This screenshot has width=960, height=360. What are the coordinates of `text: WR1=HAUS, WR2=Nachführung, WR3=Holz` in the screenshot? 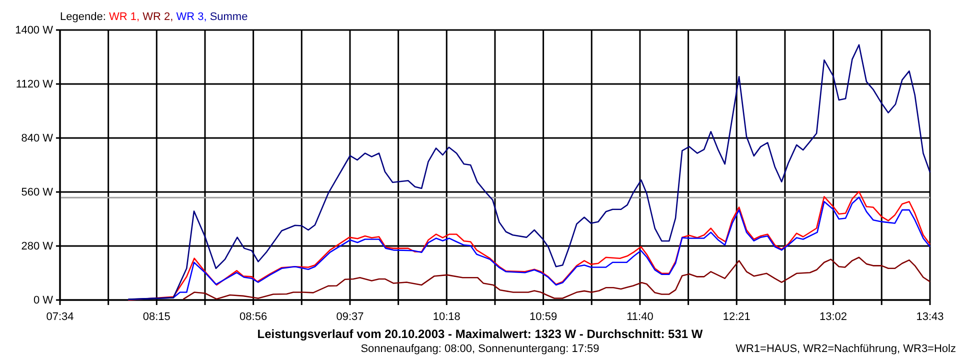 It's located at (846, 349).